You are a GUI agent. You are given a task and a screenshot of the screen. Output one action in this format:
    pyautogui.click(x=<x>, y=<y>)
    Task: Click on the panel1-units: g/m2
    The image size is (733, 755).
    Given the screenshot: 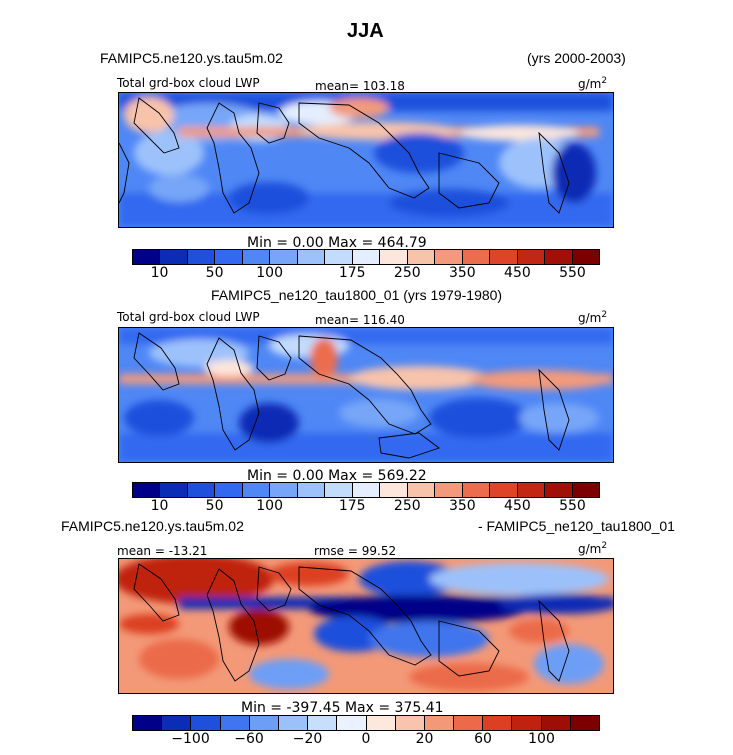 What is the action you would take?
    pyautogui.click(x=592, y=83)
    